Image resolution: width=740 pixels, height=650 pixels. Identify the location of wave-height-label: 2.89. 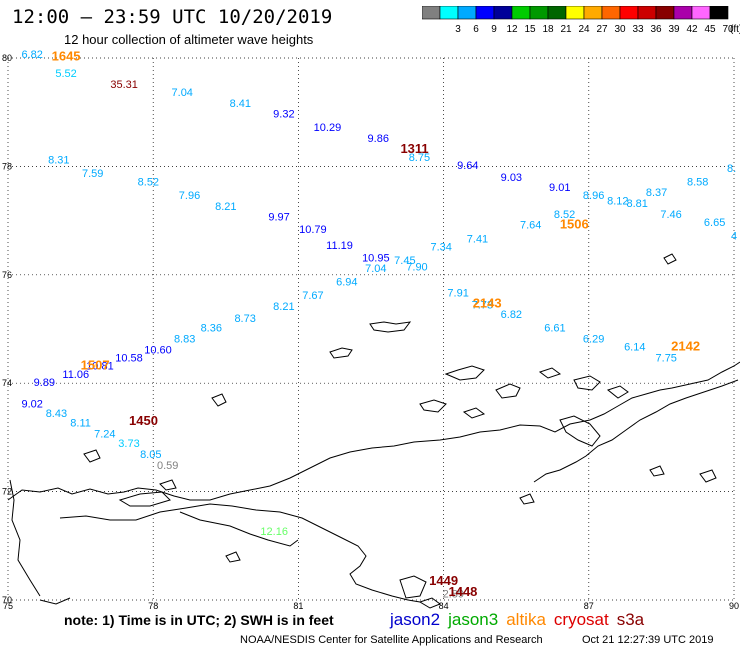
(453, 594).